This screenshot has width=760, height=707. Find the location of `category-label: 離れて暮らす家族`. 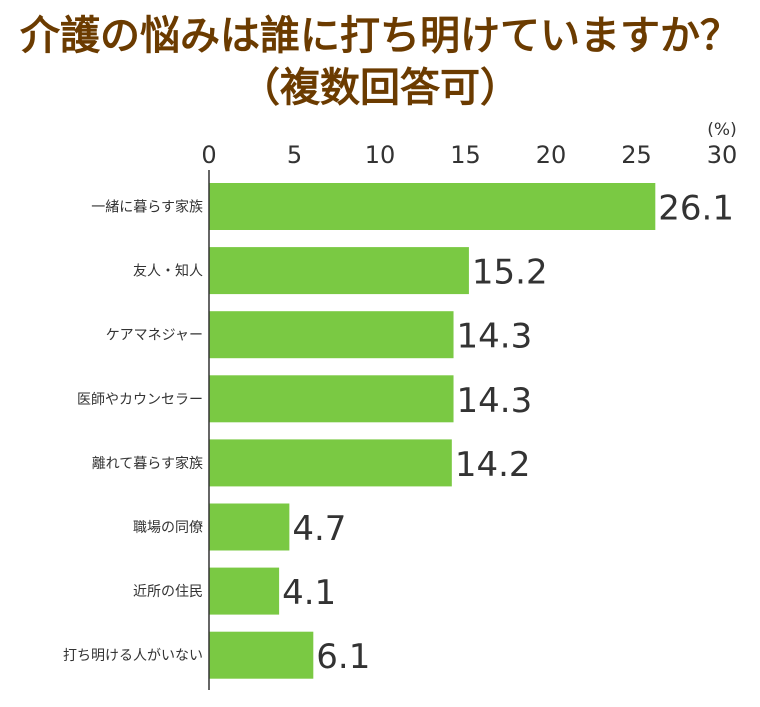

category-label: 離れて暮らす家族 is located at coordinates (147, 463).